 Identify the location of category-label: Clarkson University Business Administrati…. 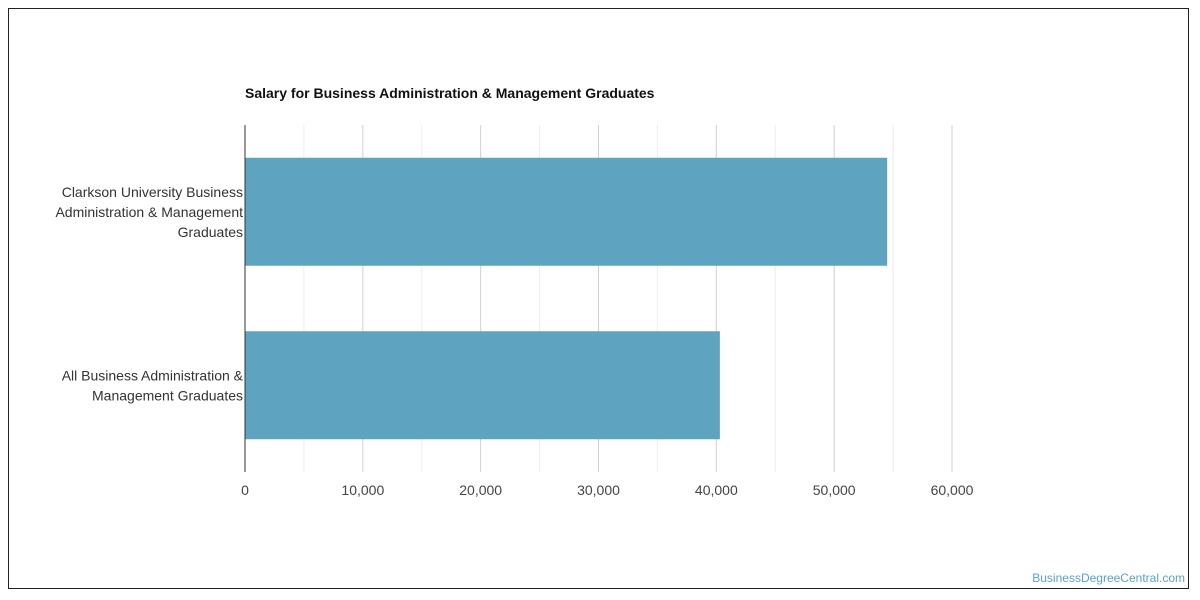
(149, 212).